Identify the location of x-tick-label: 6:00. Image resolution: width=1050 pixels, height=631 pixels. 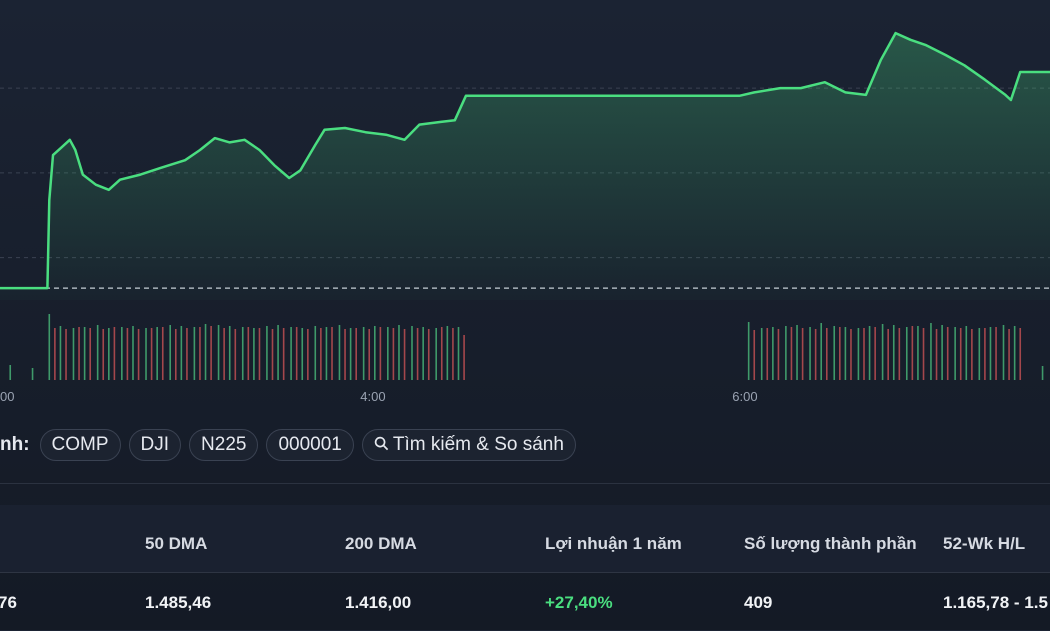
(744, 396).